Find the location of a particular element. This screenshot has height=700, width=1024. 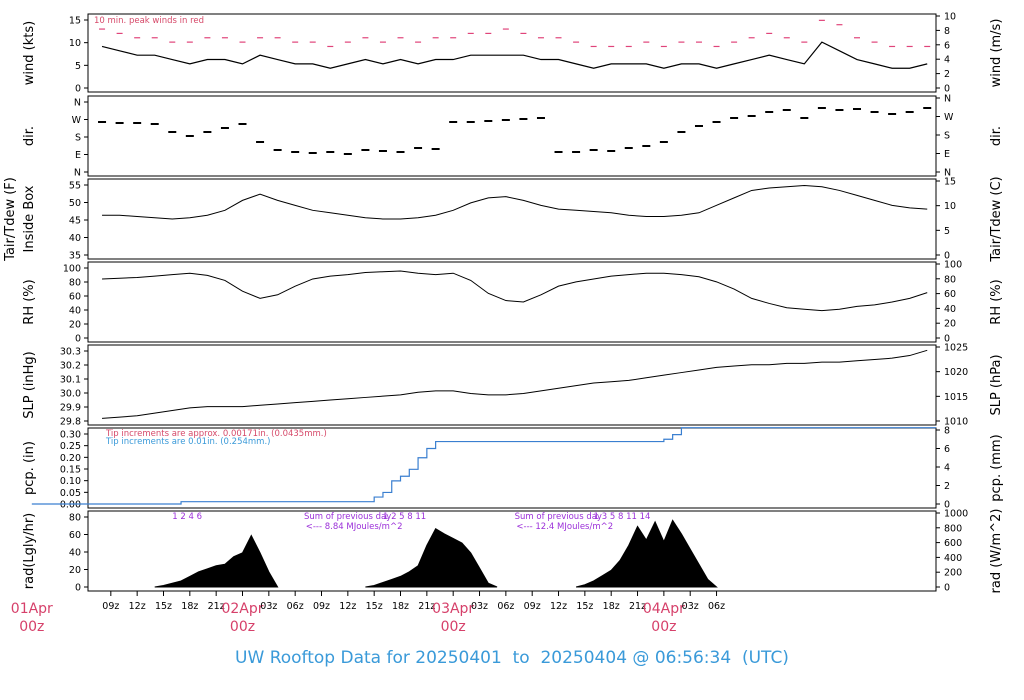

slp-tick-label: 30.2 is located at coordinates (70, 366).